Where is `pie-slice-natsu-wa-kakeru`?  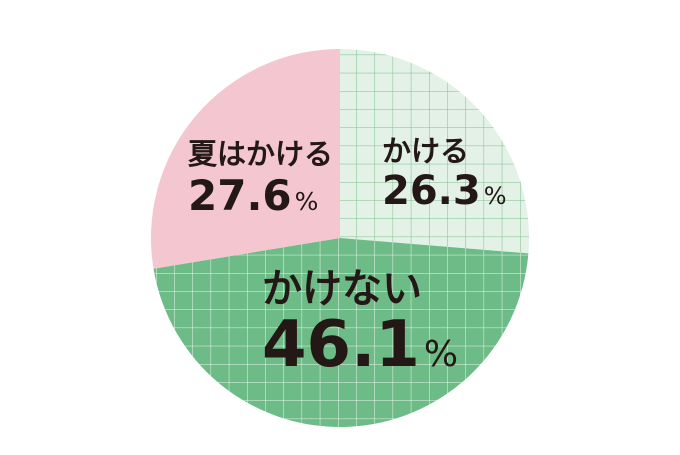
pie-slice-natsu-wa-kakeru is located at coordinates (245, 159).